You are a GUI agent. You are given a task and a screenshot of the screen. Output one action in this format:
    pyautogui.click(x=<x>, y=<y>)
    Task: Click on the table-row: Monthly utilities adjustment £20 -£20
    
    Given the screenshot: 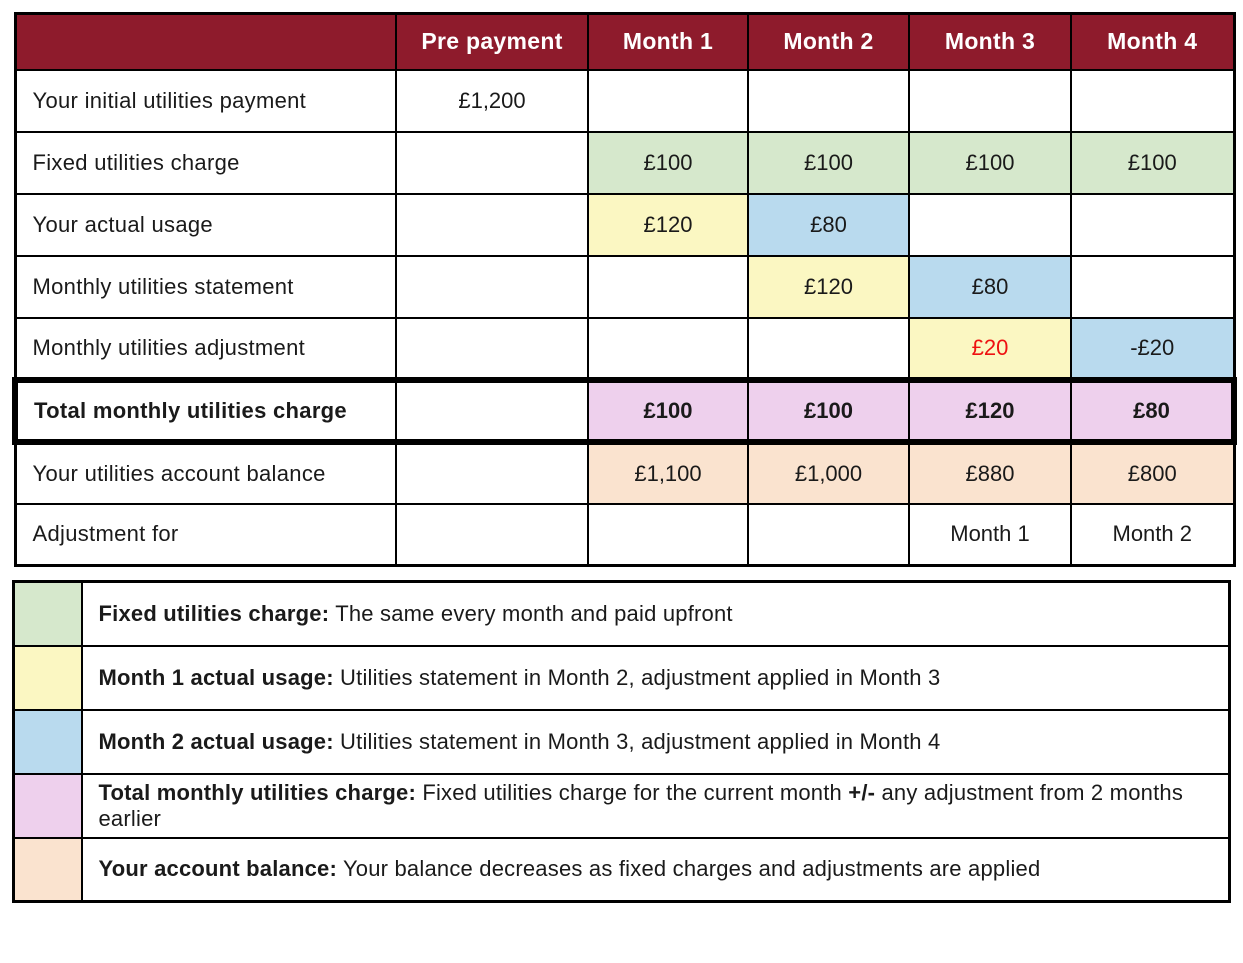 What is the action you would take?
    pyautogui.click(x=624, y=348)
    